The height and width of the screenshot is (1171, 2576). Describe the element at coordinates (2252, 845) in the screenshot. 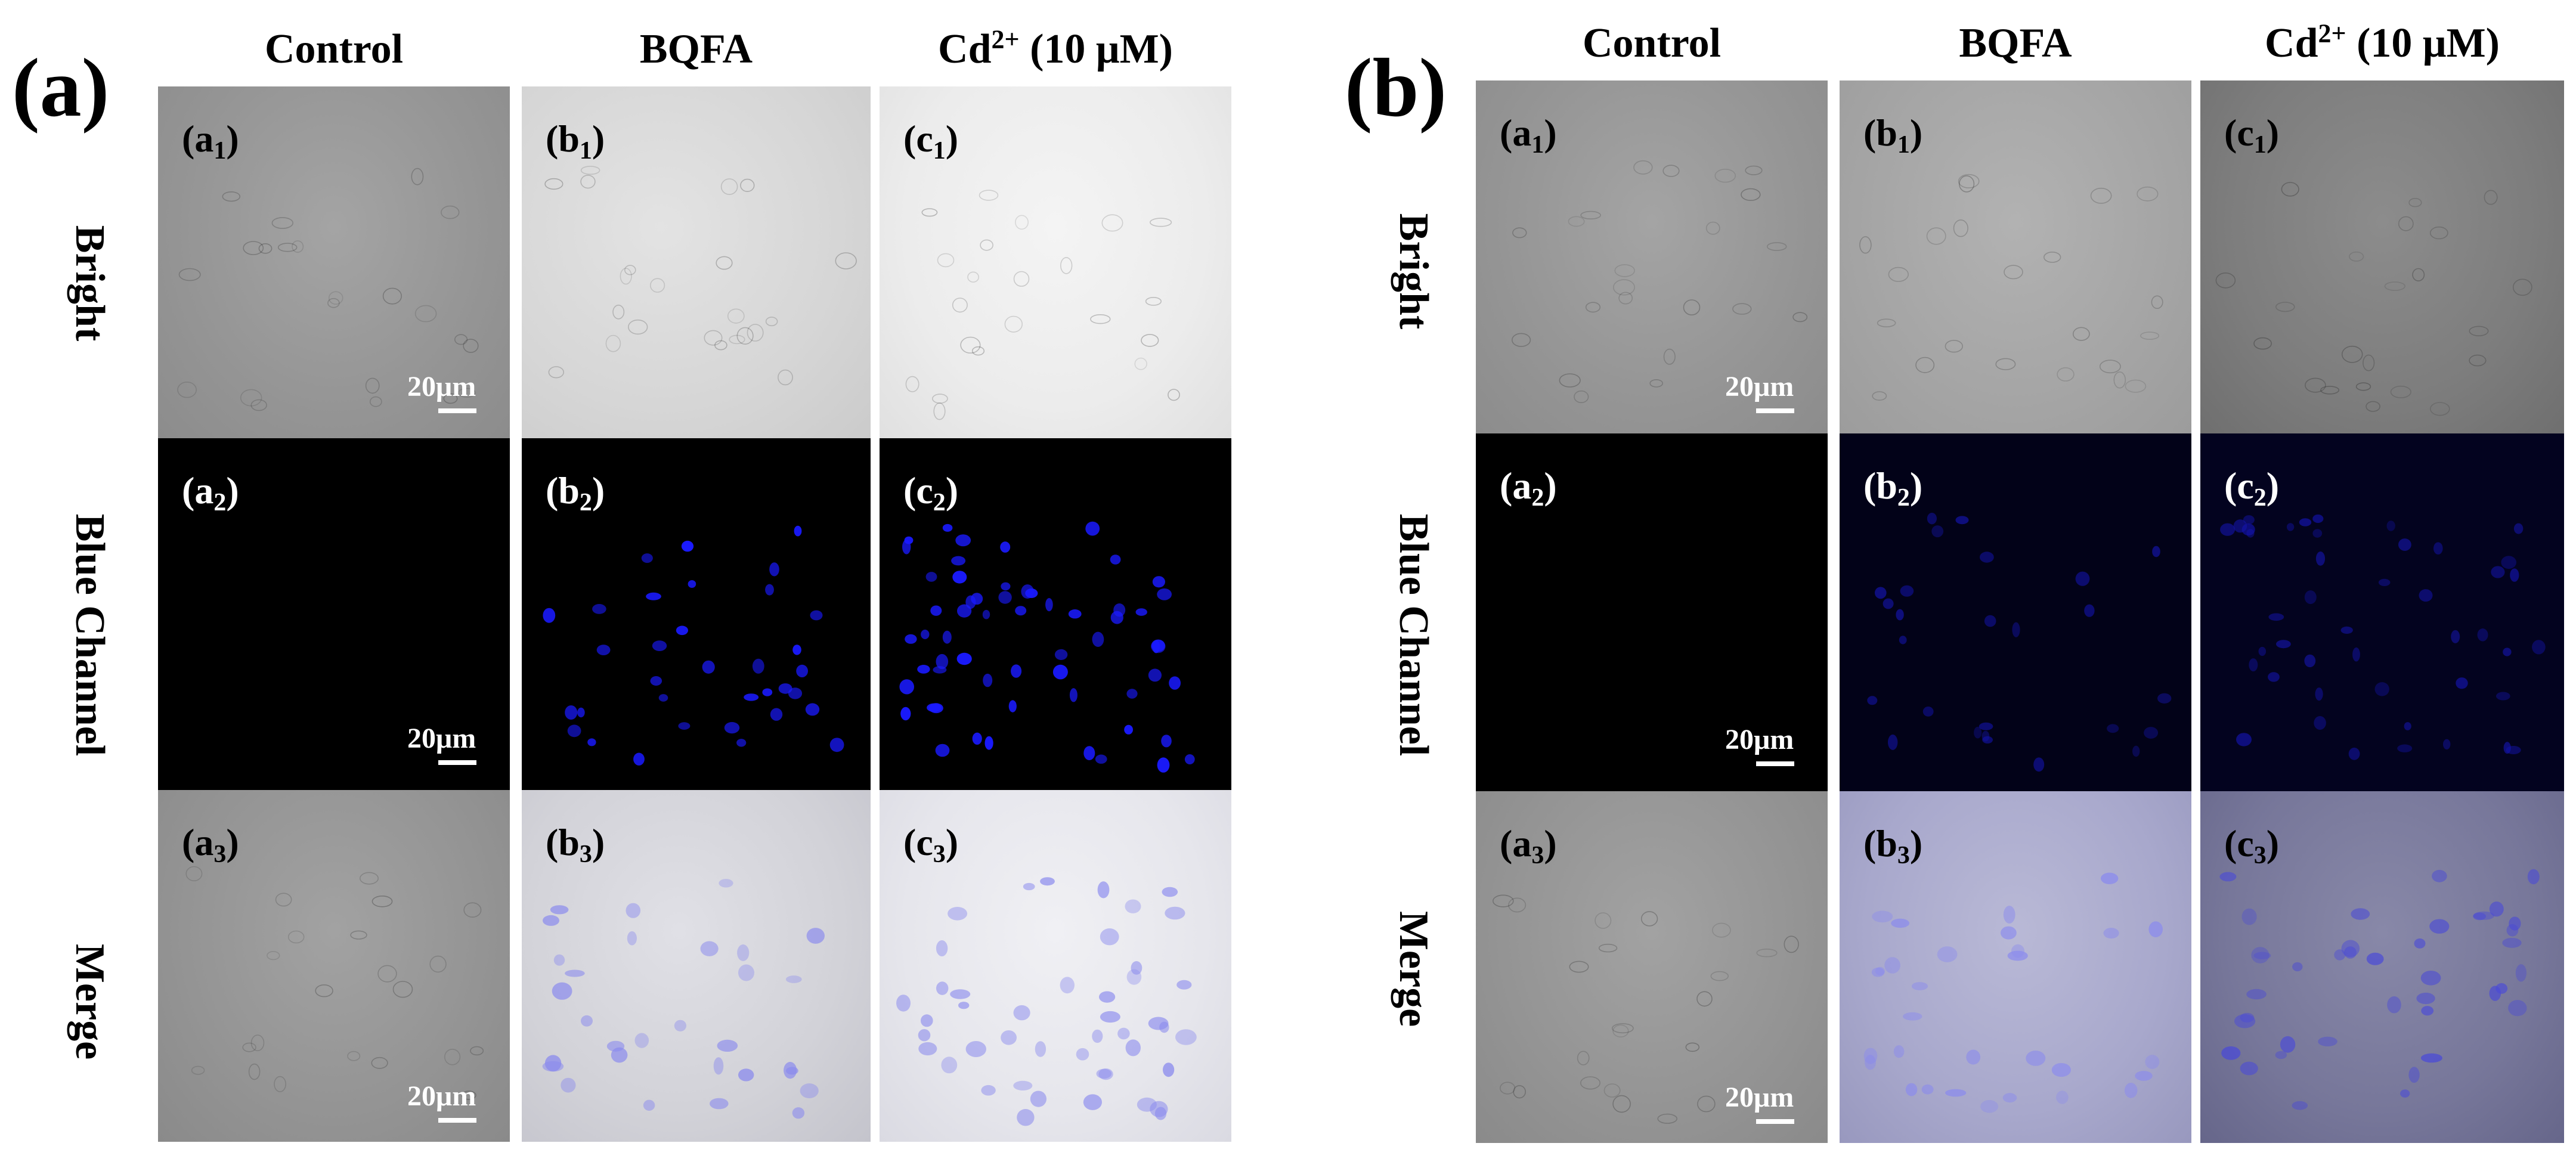

I see `cell-label: (c3)` at that location.